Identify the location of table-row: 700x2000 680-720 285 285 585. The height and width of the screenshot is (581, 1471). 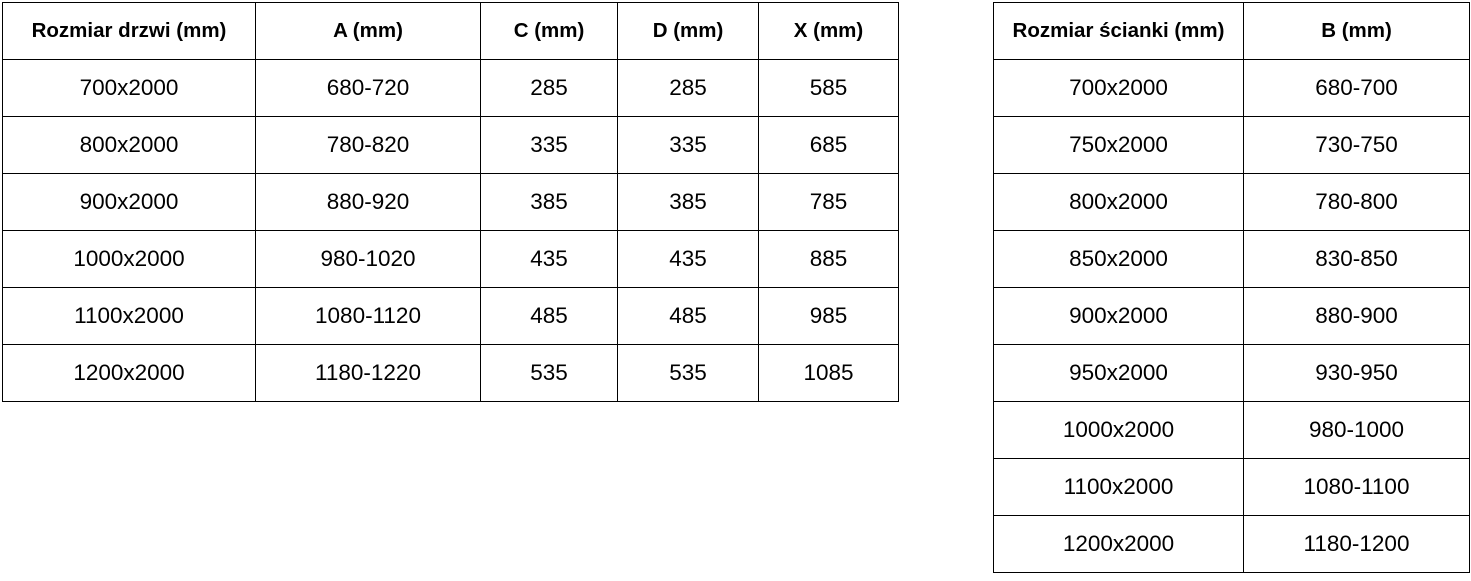
(450, 88).